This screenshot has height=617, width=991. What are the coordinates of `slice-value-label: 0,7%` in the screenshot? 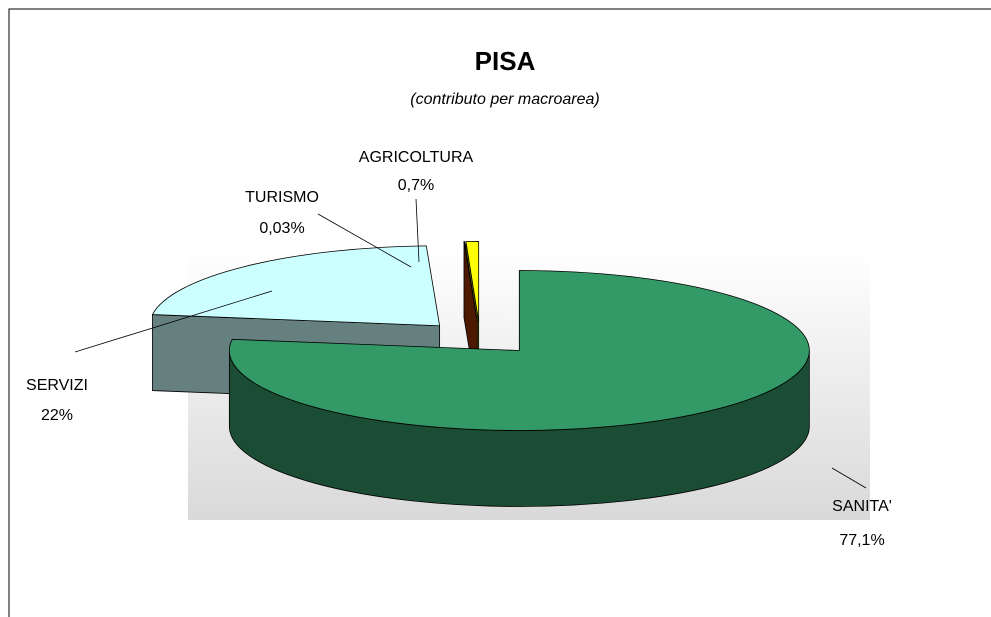 It's located at (416, 185).